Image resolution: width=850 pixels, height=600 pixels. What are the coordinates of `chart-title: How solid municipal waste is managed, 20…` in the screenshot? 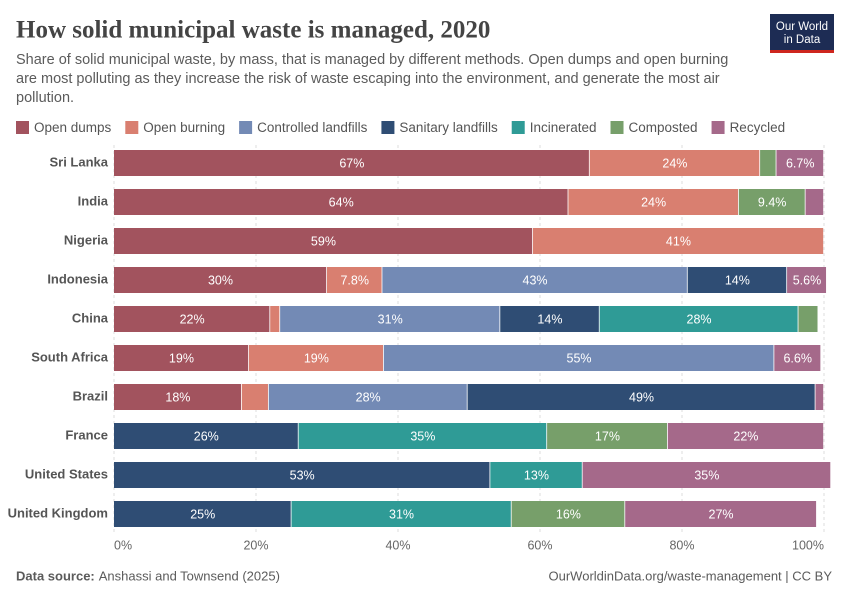 It's located at (253, 30).